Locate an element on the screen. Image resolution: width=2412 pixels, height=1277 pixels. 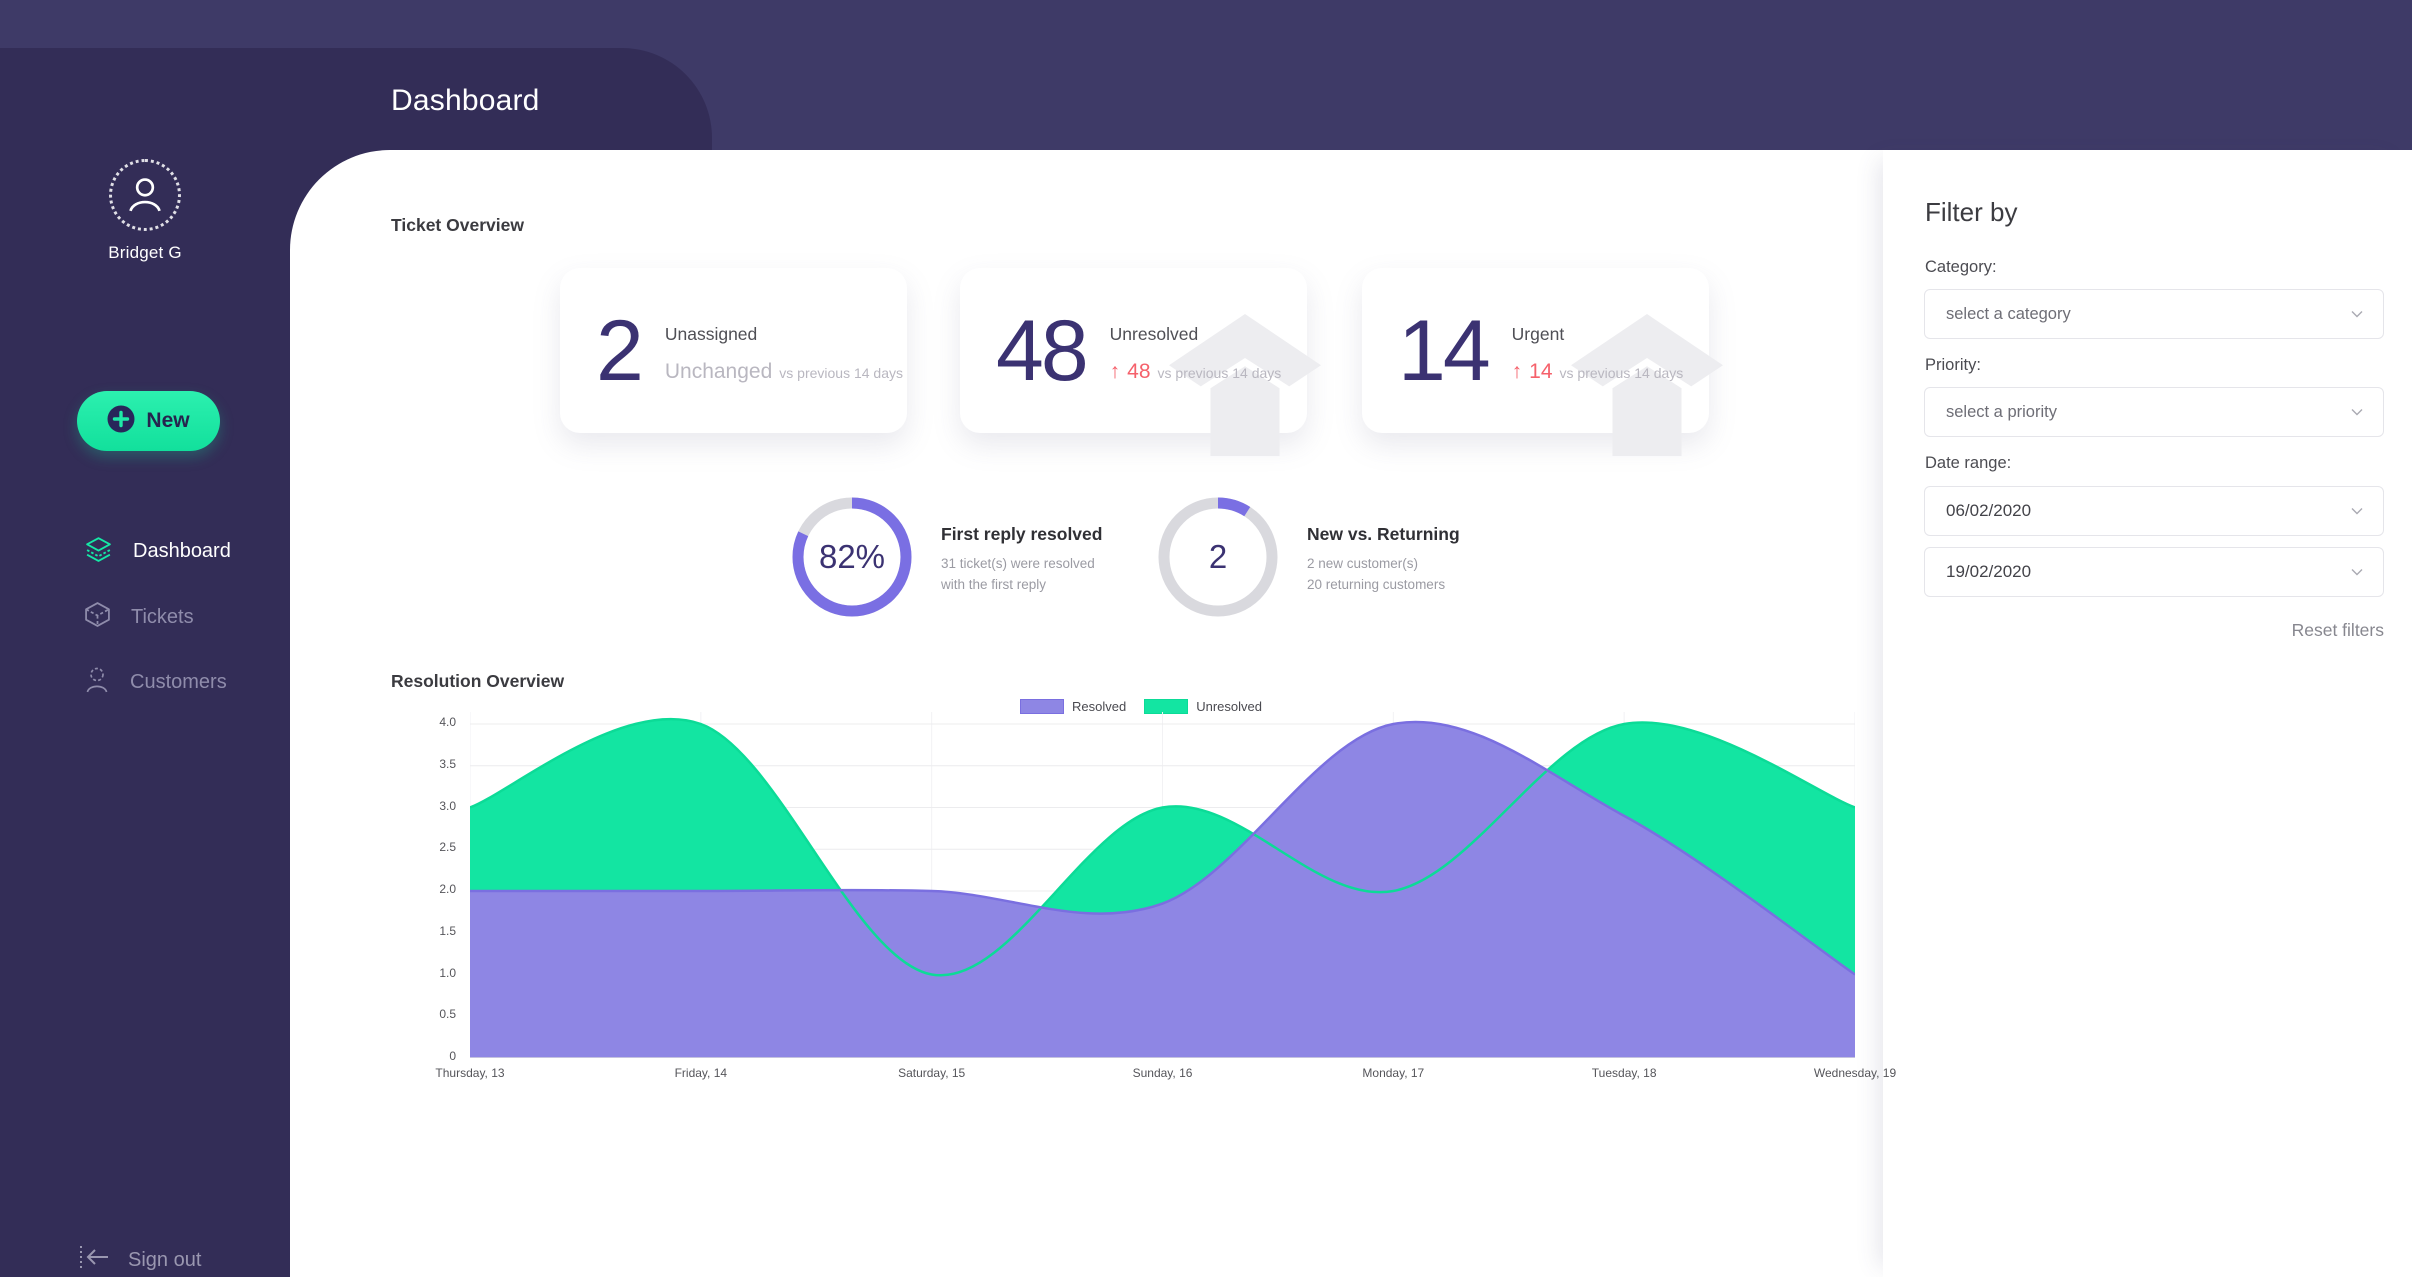
sign-out-icon is located at coordinates (95, 1260).